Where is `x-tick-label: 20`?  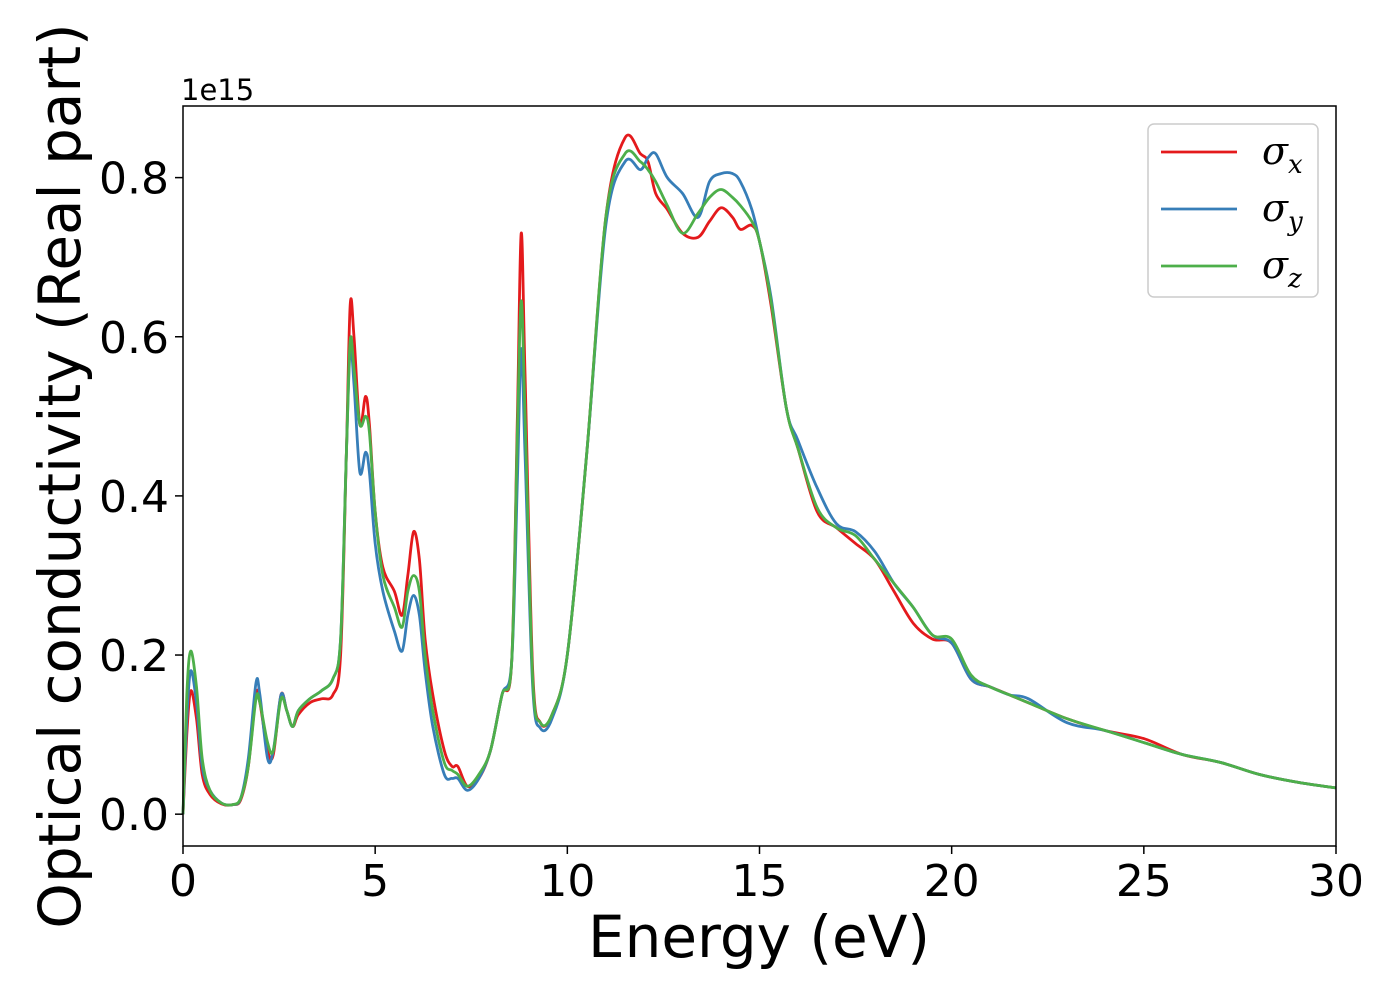 x-tick-label: 20 is located at coordinates (952, 881).